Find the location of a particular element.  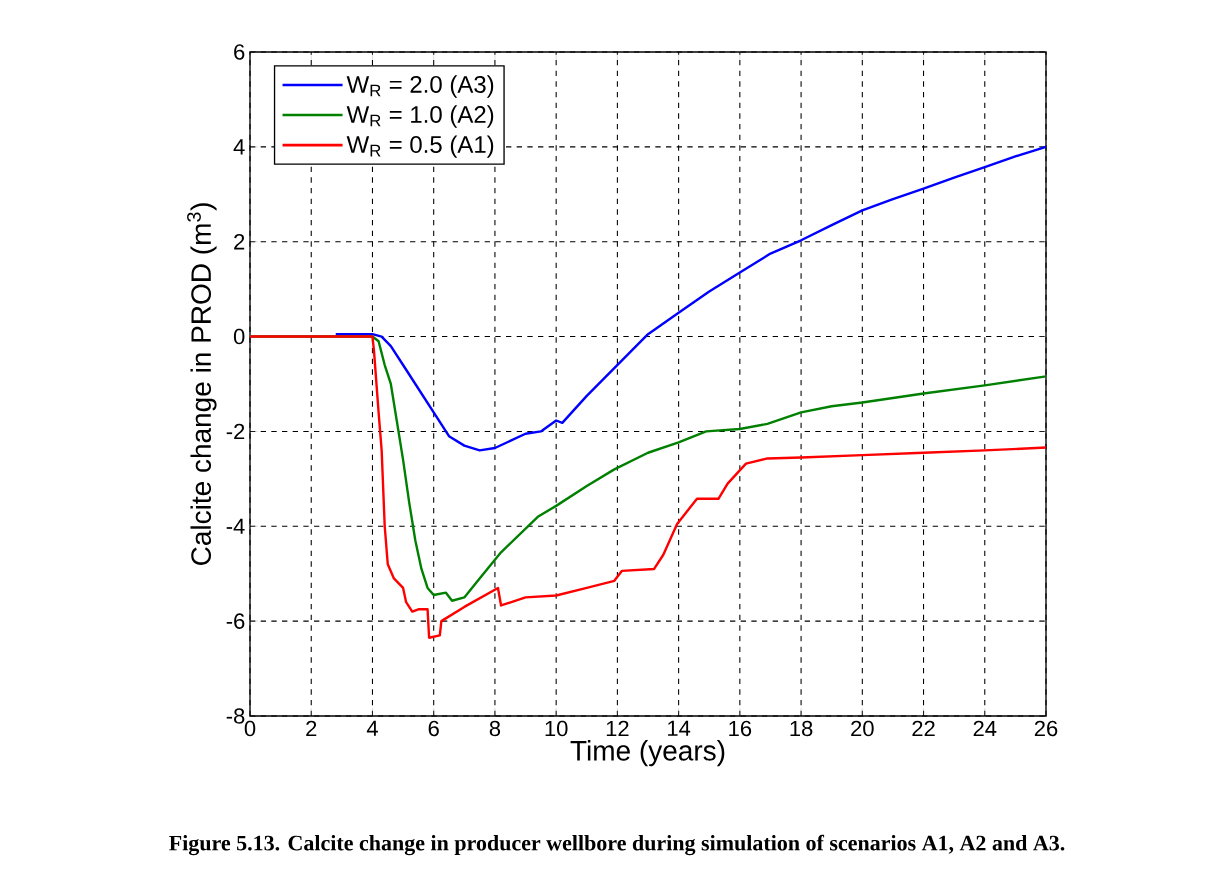

x-tick-label: 26 is located at coordinates (1046, 728).